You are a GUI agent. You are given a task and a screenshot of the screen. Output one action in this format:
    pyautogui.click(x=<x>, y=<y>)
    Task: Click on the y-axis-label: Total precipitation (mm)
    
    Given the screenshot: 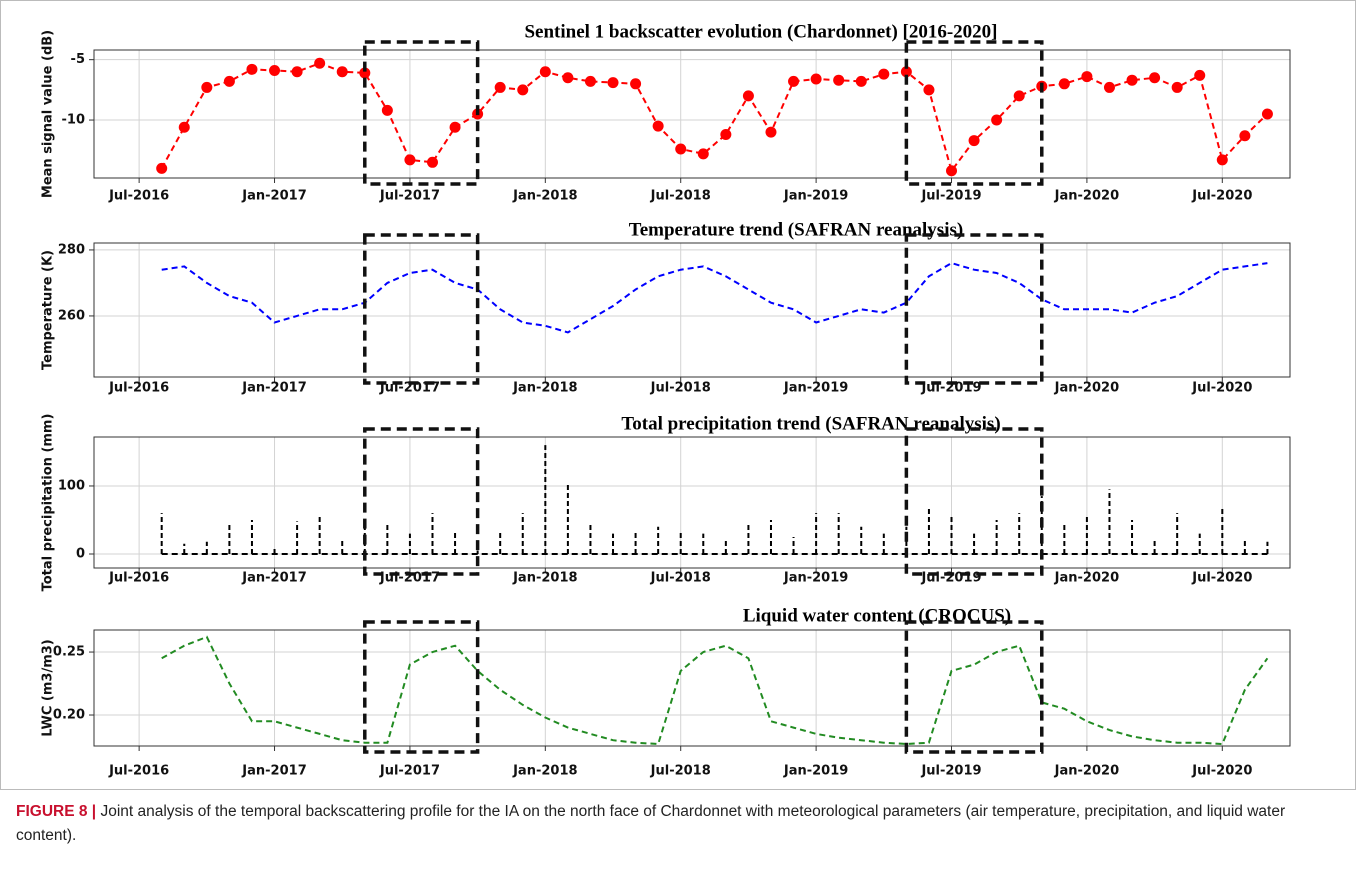 What is the action you would take?
    pyautogui.click(x=48, y=503)
    